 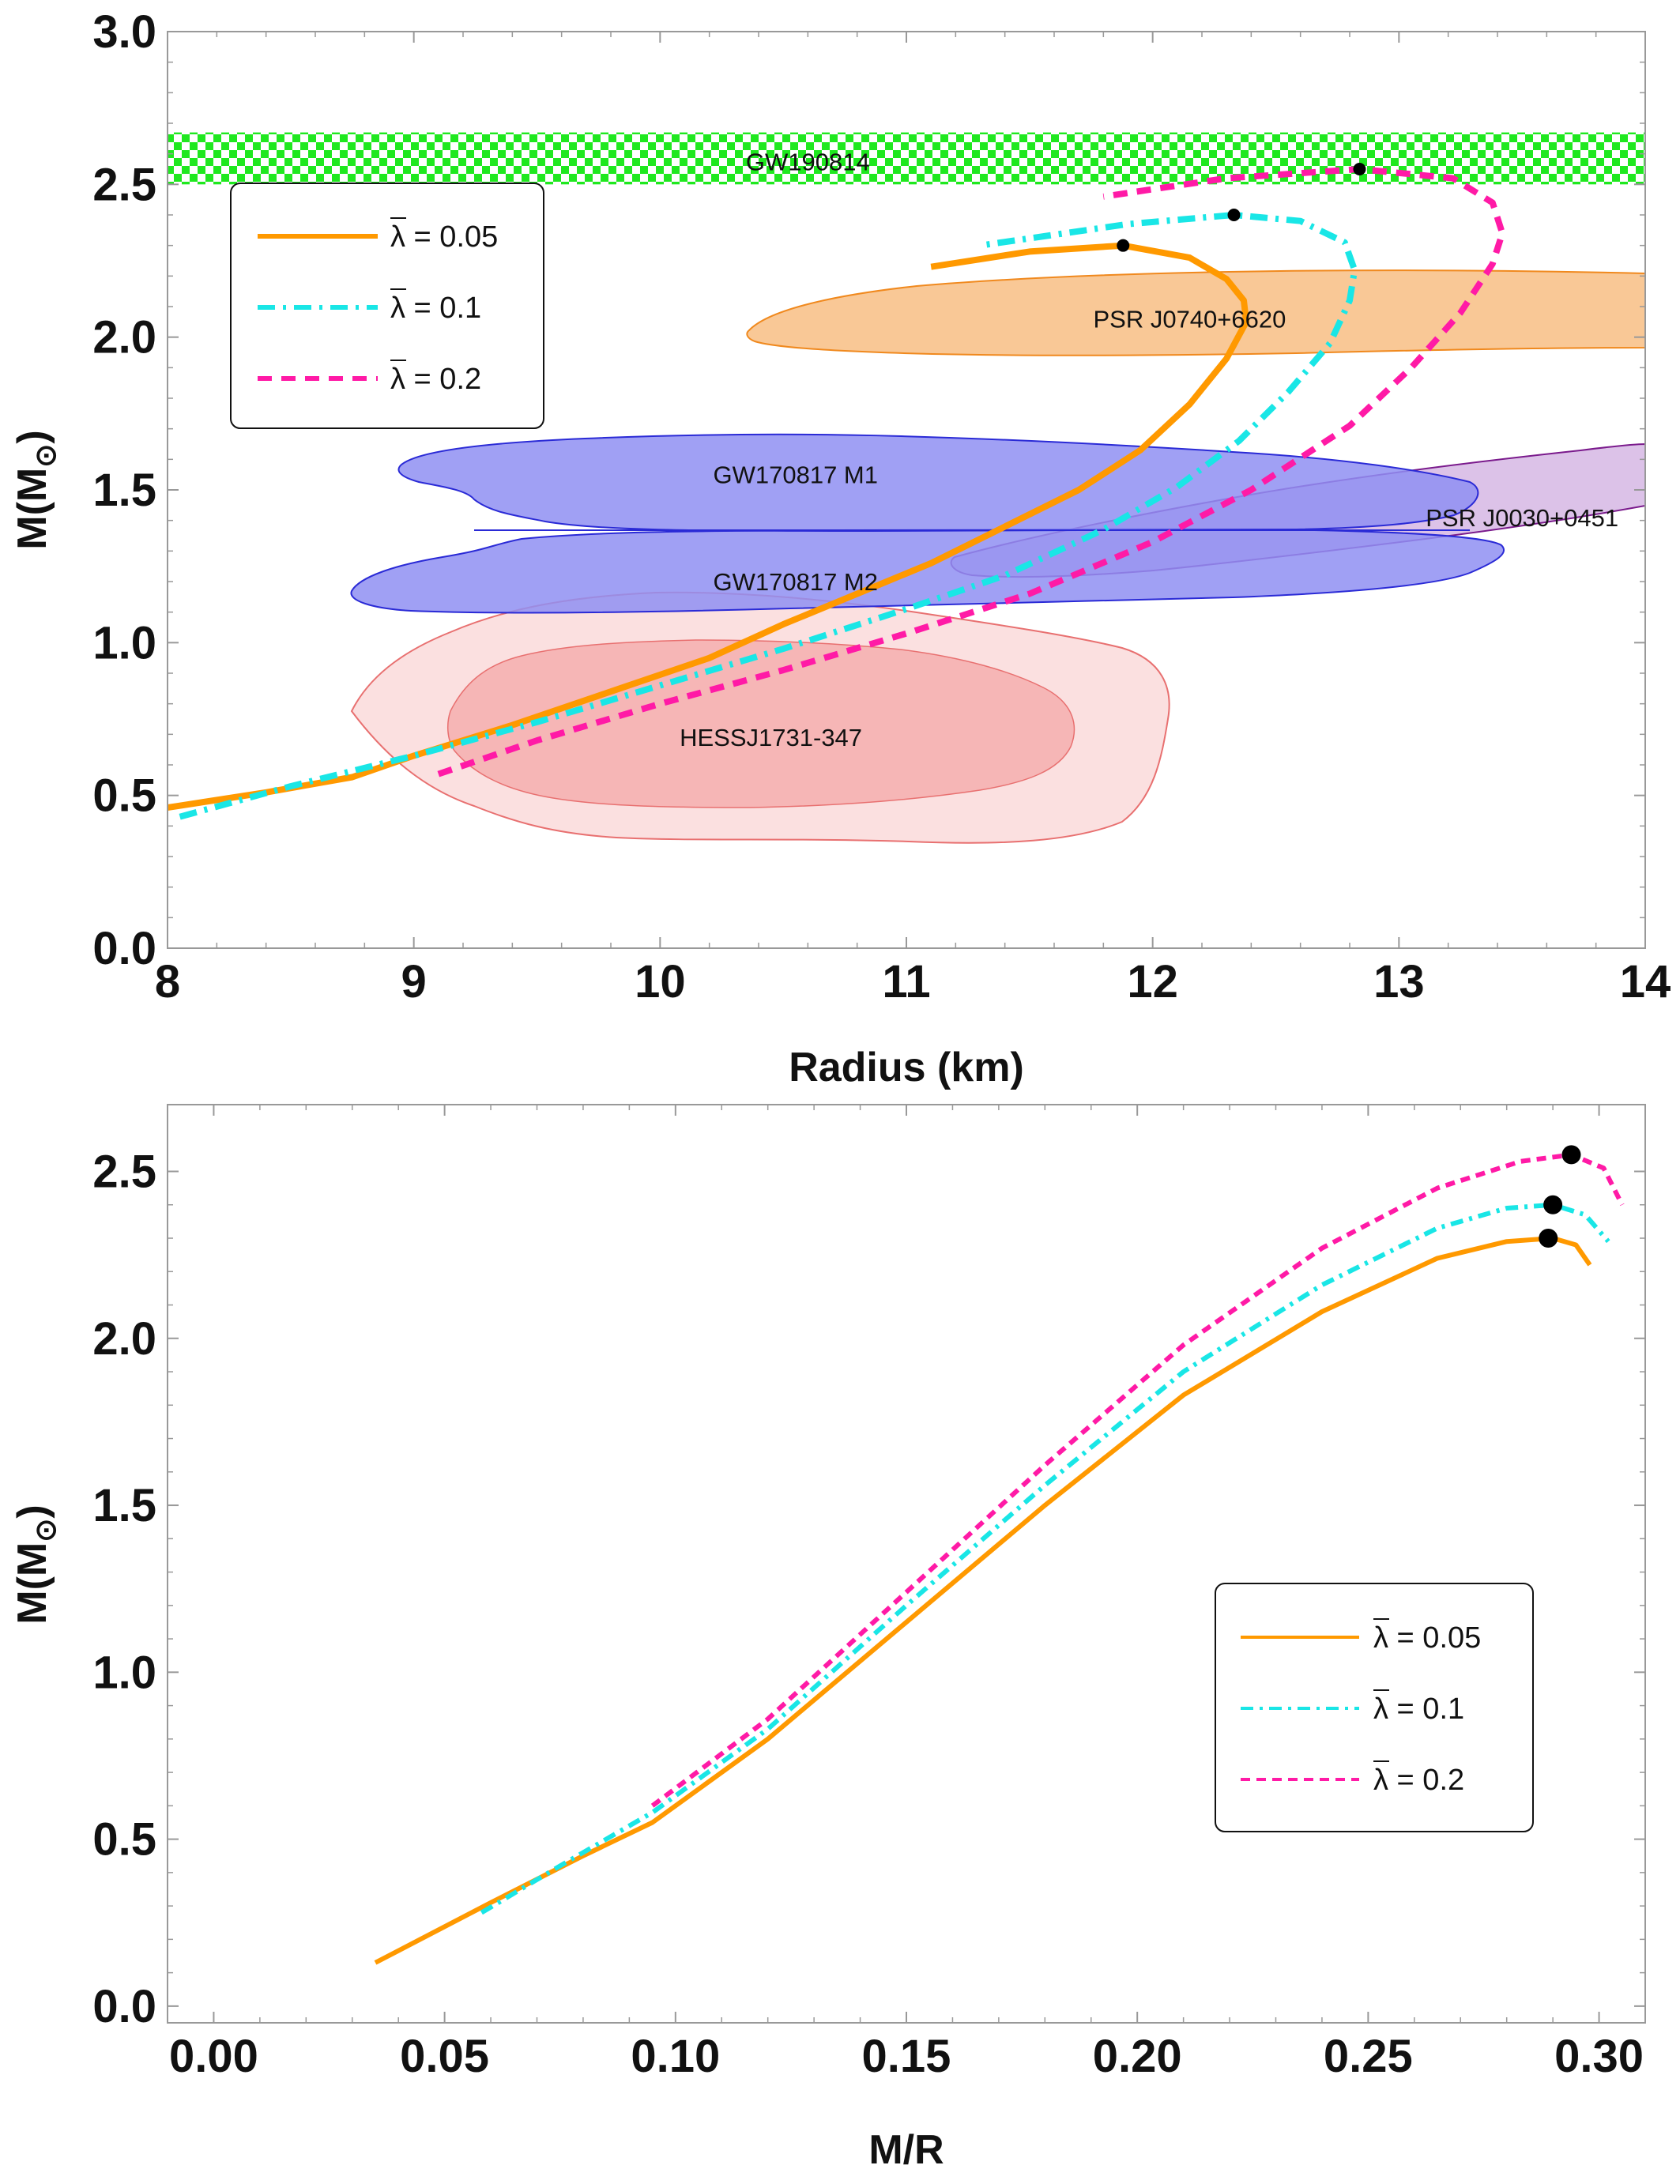 What do you see at coordinates (32, 436) in the screenshot?
I see `top-y-axis-title-close: )` at bounding box center [32, 436].